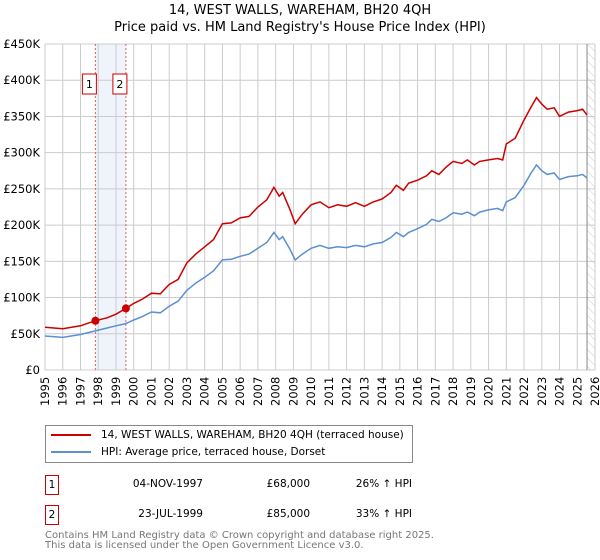  Describe the element at coordinates (560, 391) in the screenshot. I see `x-tick-label: 2024` at that location.